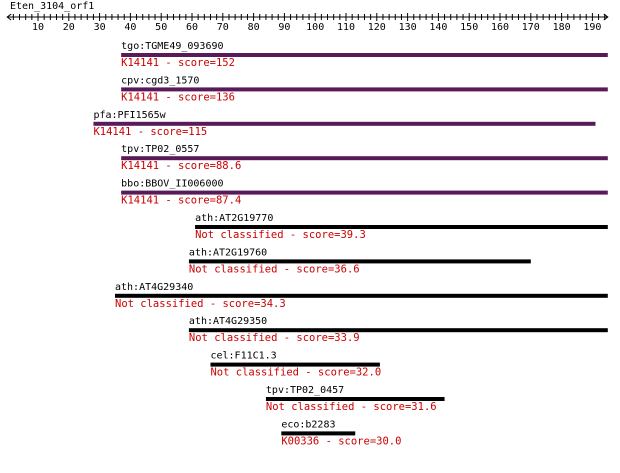 This screenshot has width=620, height=473. Describe the element at coordinates (9, 17) in the screenshot. I see `ruler-left-arrow-icon` at that location.